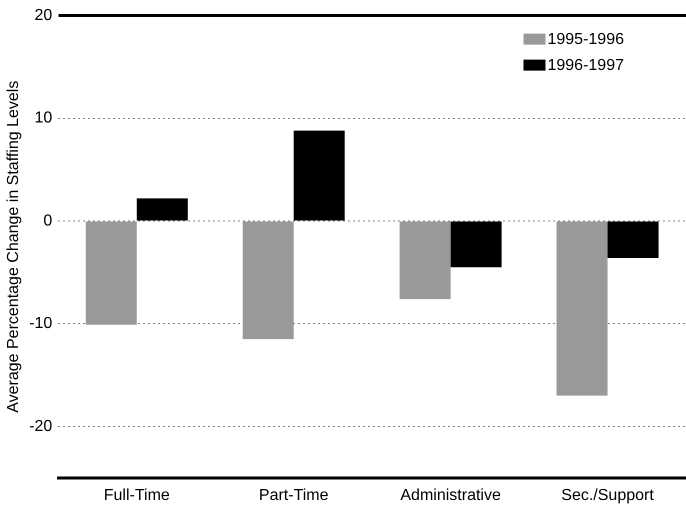 Image resolution: width=686 pixels, height=517 pixels. I want to click on y-tick-label: 20, so click(43, 15).